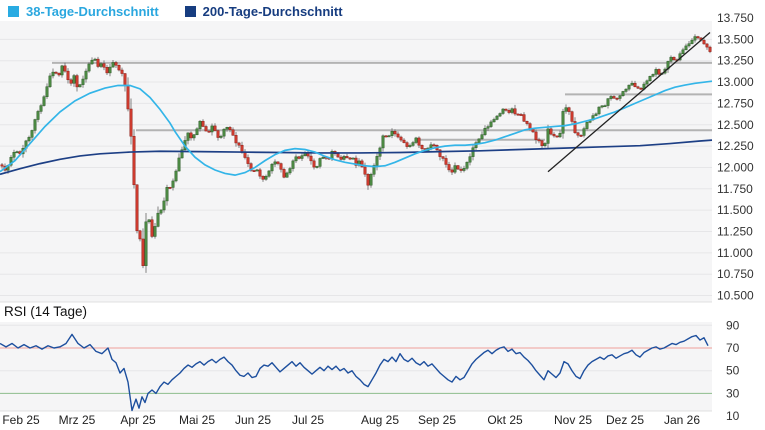  What do you see at coordinates (735, 167) in the screenshot?
I see `price-axis-label: 12.000` at bounding box center [735, 167].